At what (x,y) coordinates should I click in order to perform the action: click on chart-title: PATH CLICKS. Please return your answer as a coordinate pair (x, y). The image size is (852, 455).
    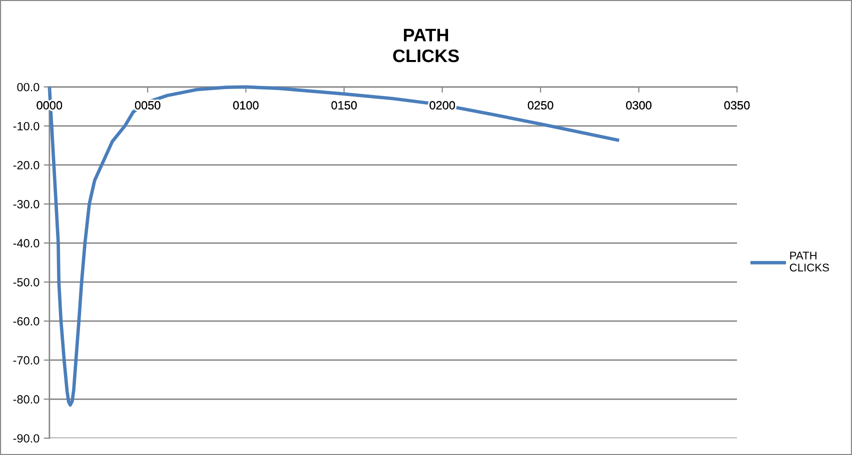
    Looking at the image, I should click on (426, 45).